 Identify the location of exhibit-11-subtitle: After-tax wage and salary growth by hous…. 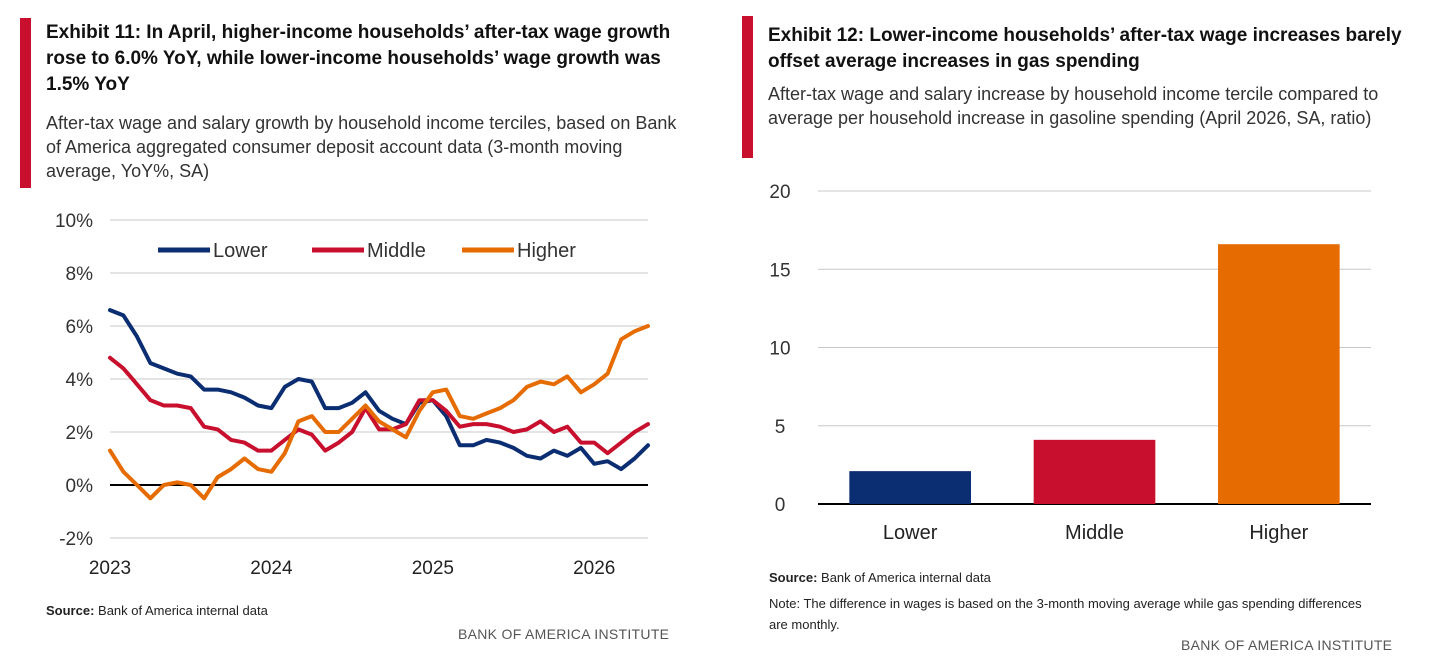
(361, 147).